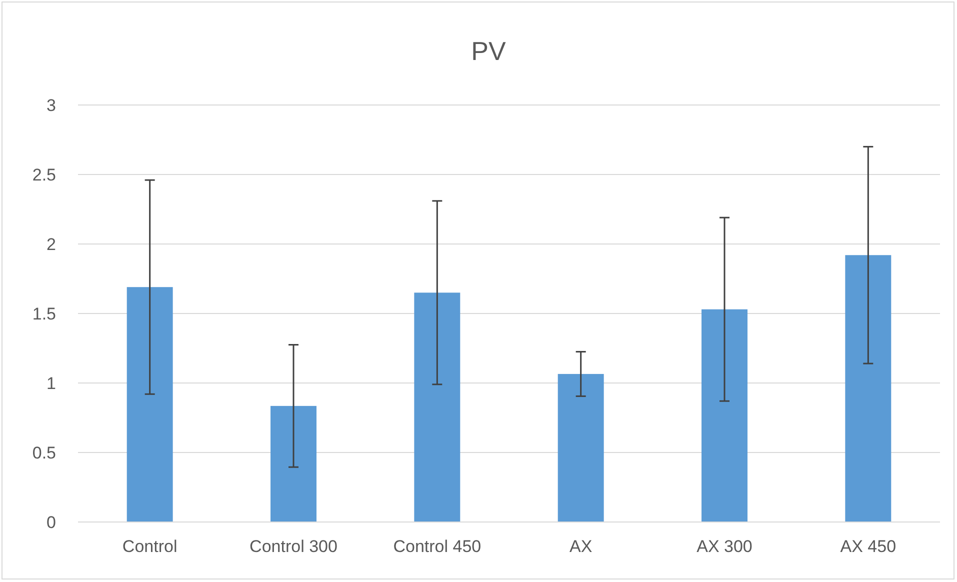  What do you see at coordinates (868, 546) in the screenshot?
I see `x-tick-label: AX 450` at bounding box center [868, 546].